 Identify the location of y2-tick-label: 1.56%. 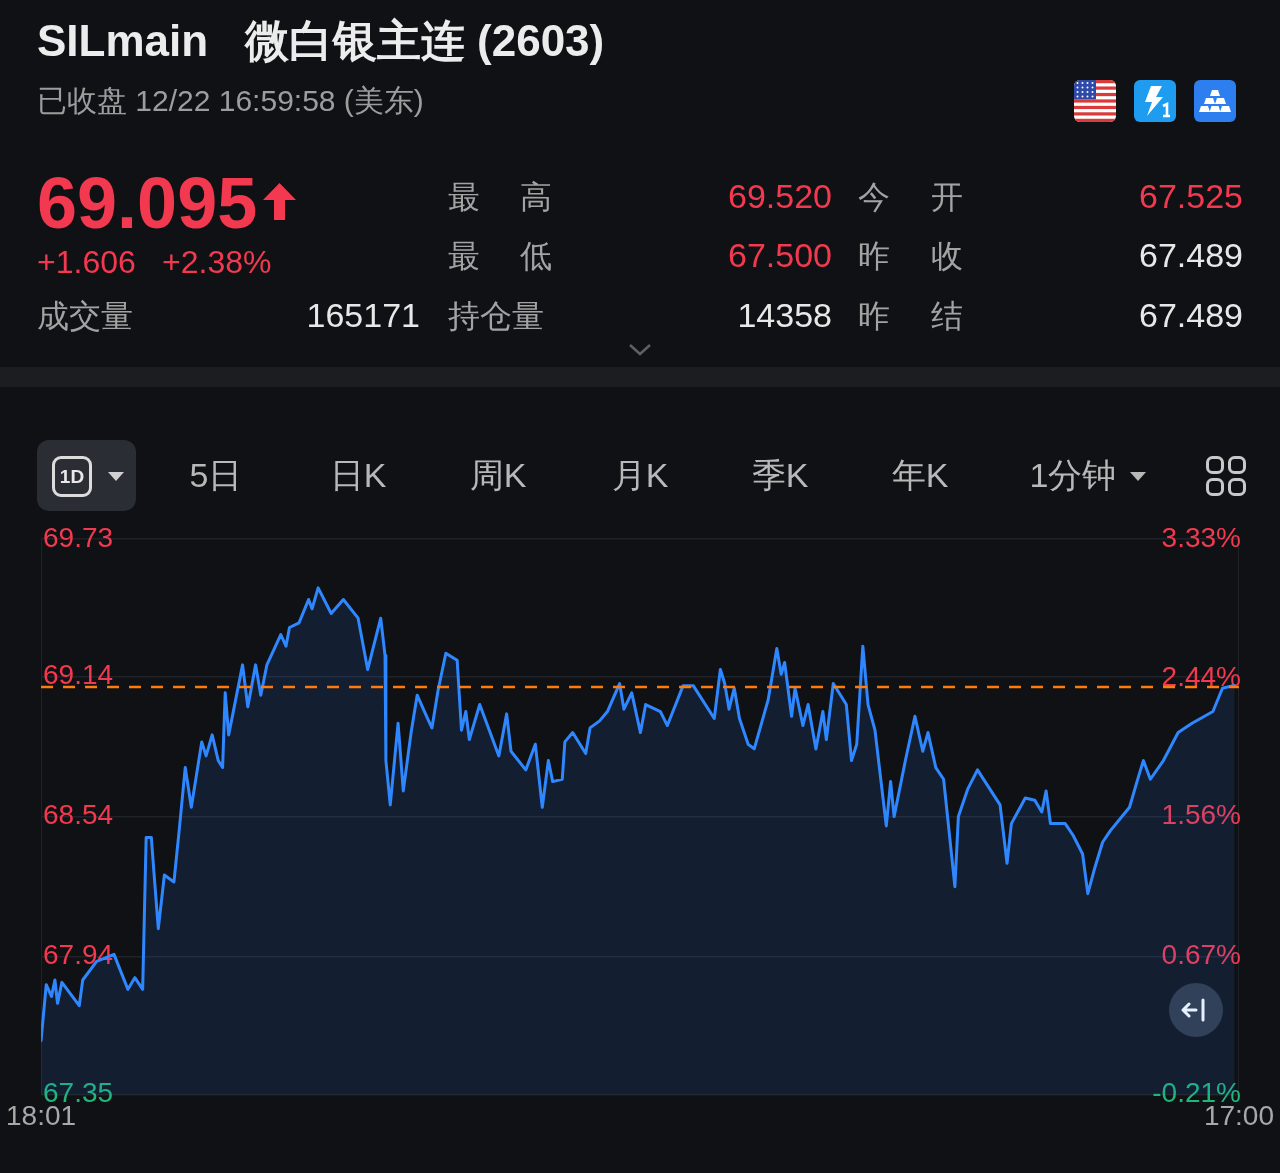
(1201, 815).